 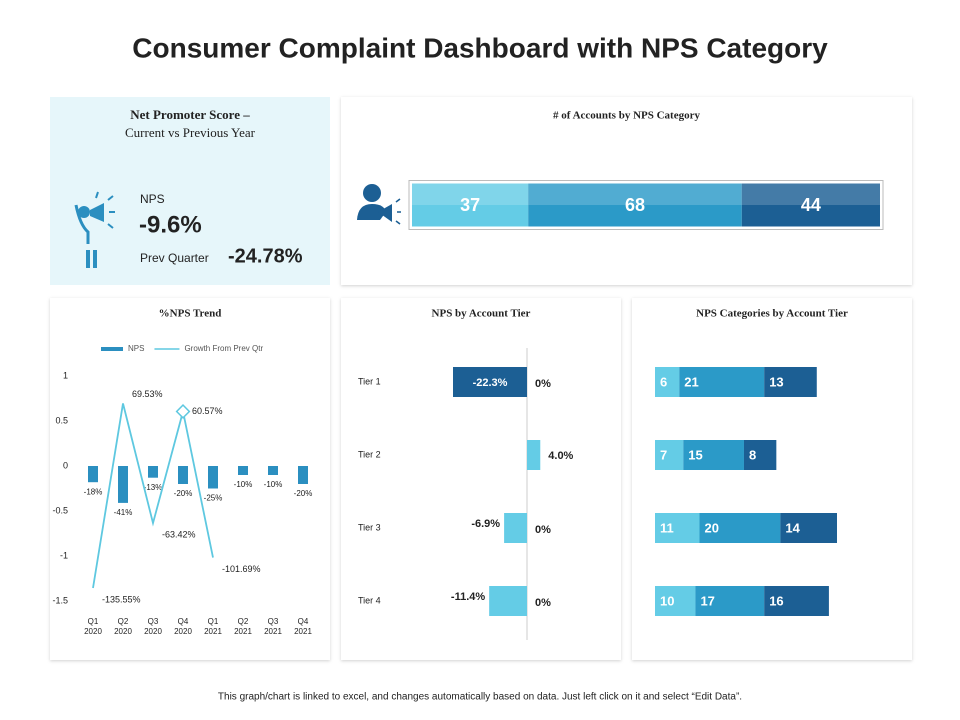 I want to click on legend-swatch, so click(x=112, y=349).